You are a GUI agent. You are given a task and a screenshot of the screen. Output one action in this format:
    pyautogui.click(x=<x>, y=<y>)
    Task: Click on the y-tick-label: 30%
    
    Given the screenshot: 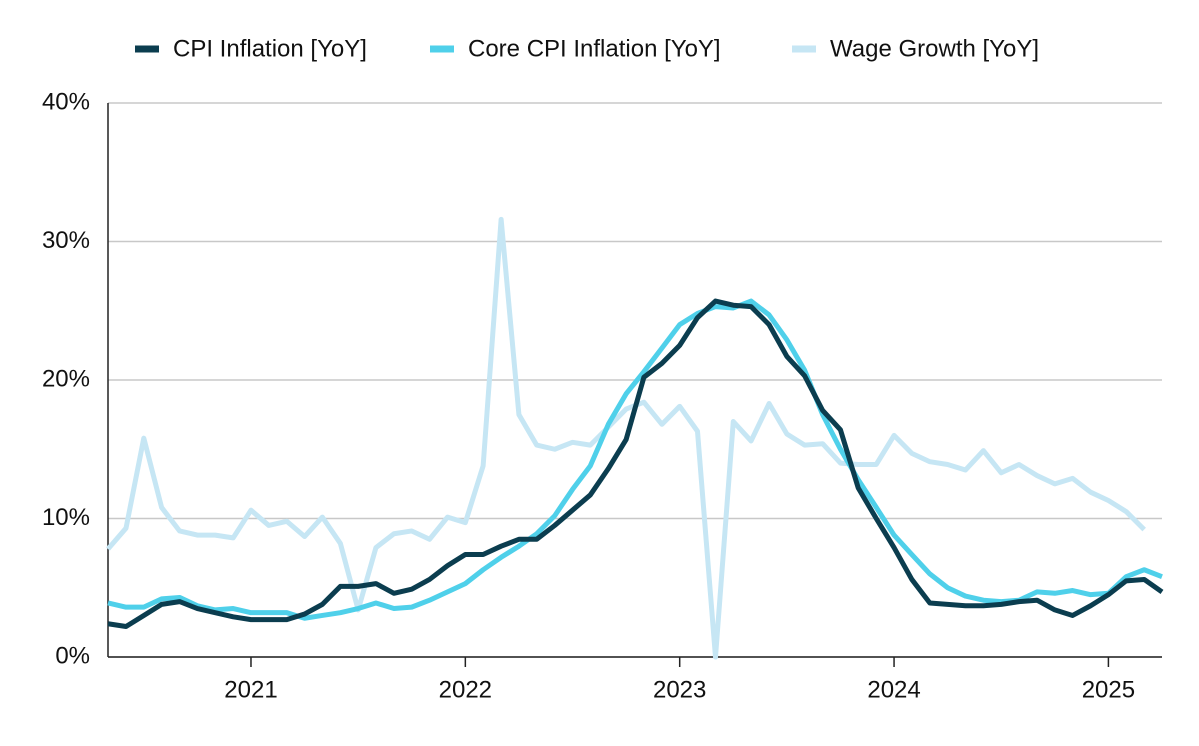 What is the action you would take?
    pyautogui.click(x=66, y=240)
    